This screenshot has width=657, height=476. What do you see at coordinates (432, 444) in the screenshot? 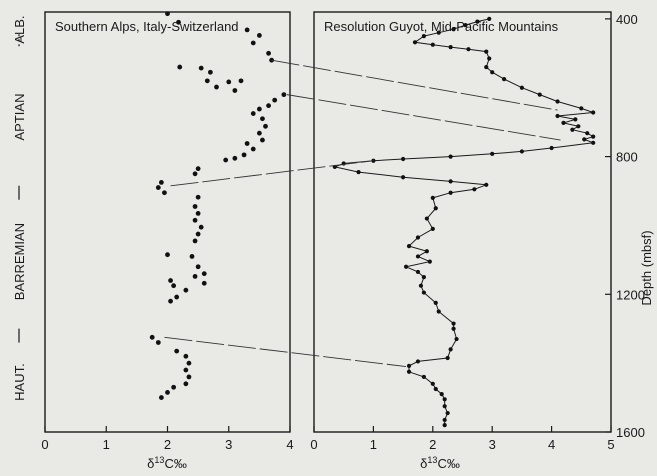
I see `right-x-tick-label: 2` at bounding box center [432, 444].